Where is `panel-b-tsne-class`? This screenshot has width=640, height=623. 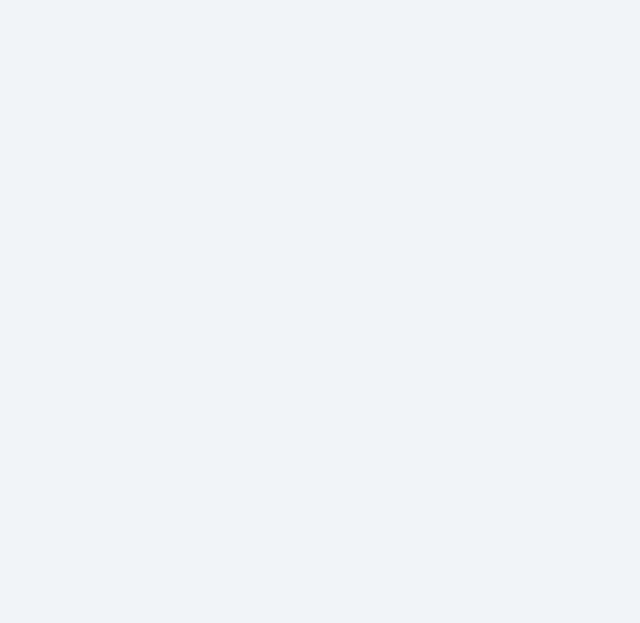
panel-b-tsne-class is located at coordinates (347, 106).